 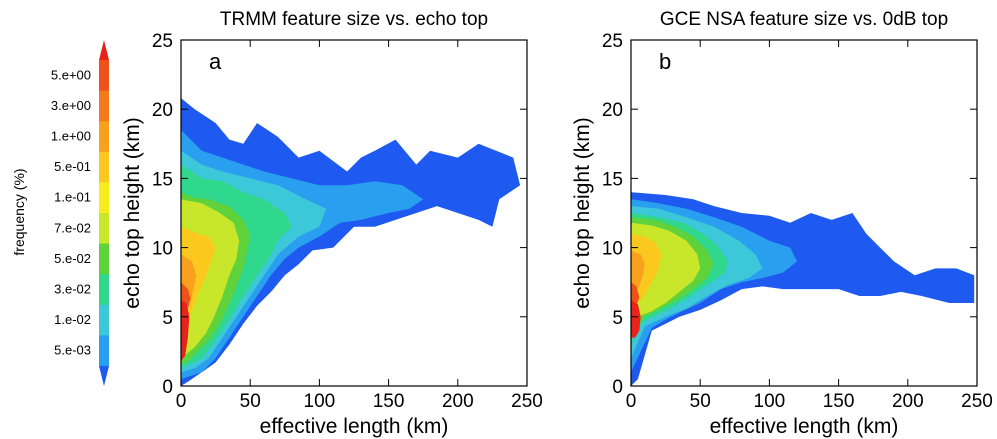 I want to click on colorbar-label: 5.e+00, so click(x=71, y=74).